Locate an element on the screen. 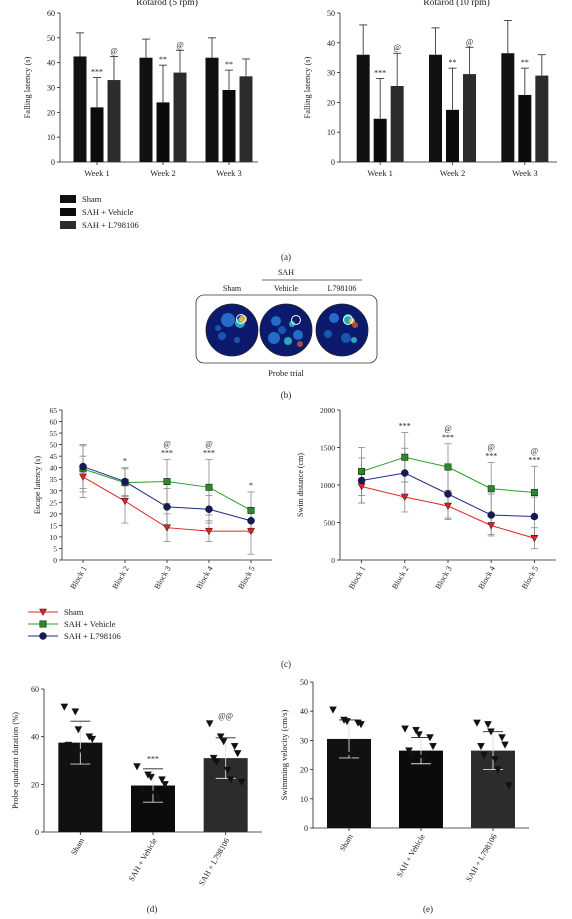 The image size is (572, 919). panel-label-b: (b) is located at coordinates (286, 395).